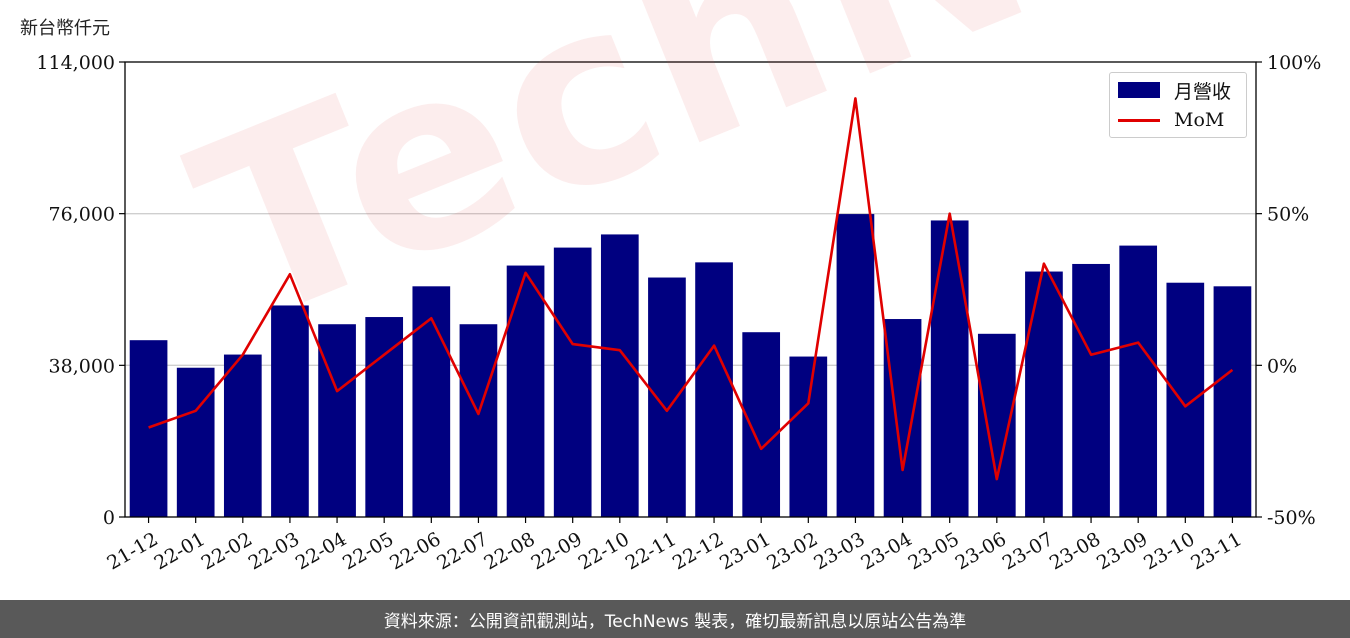 This screenshot has width=1350, height=638. Describe the element at coordinates (934, 551) in the screenshot. I see `x-tick-label-23-05: 23-05` at that location.